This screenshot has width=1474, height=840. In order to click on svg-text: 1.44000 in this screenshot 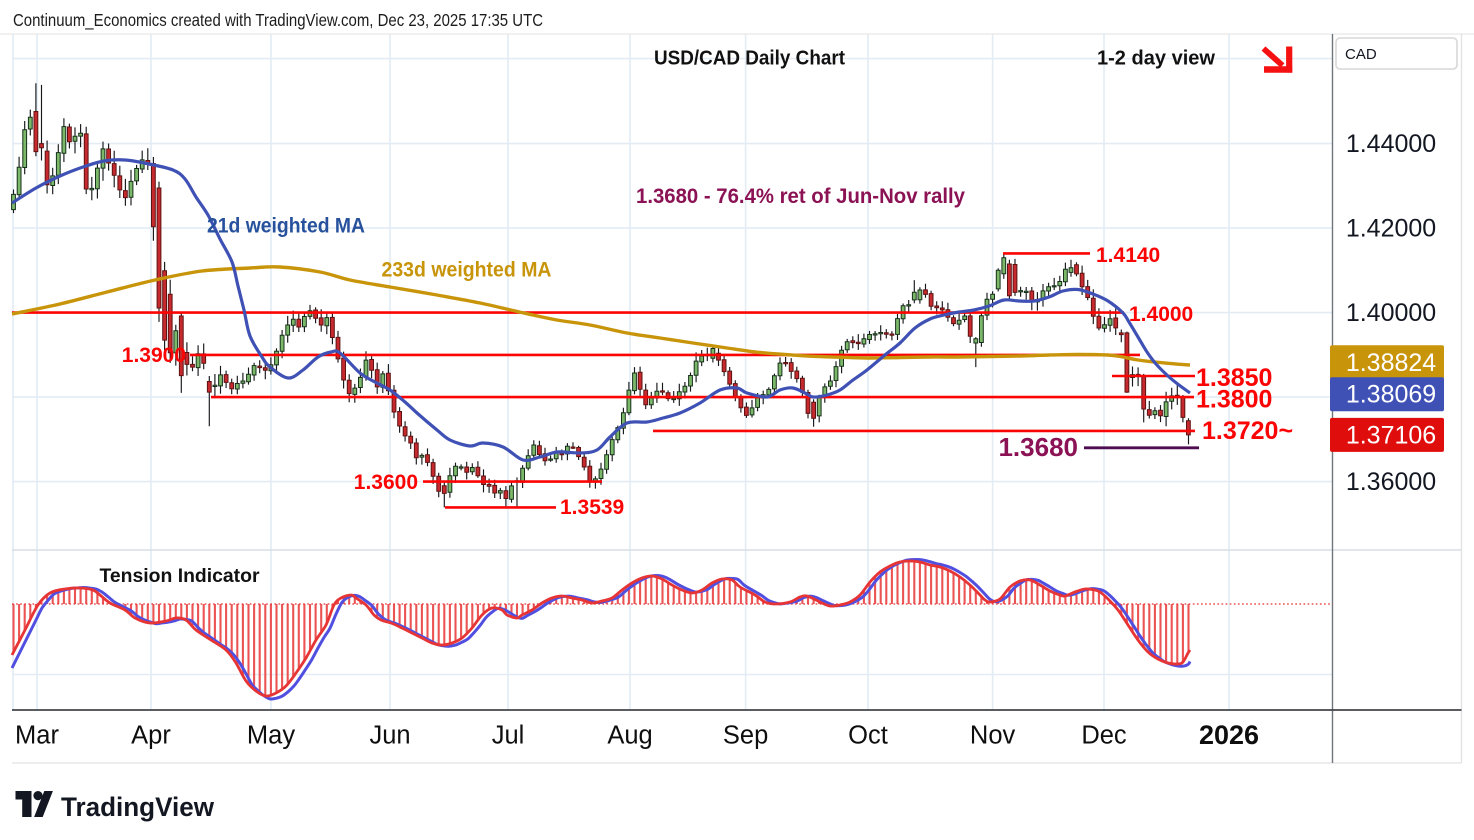, I will do `click(1391, 144)`.